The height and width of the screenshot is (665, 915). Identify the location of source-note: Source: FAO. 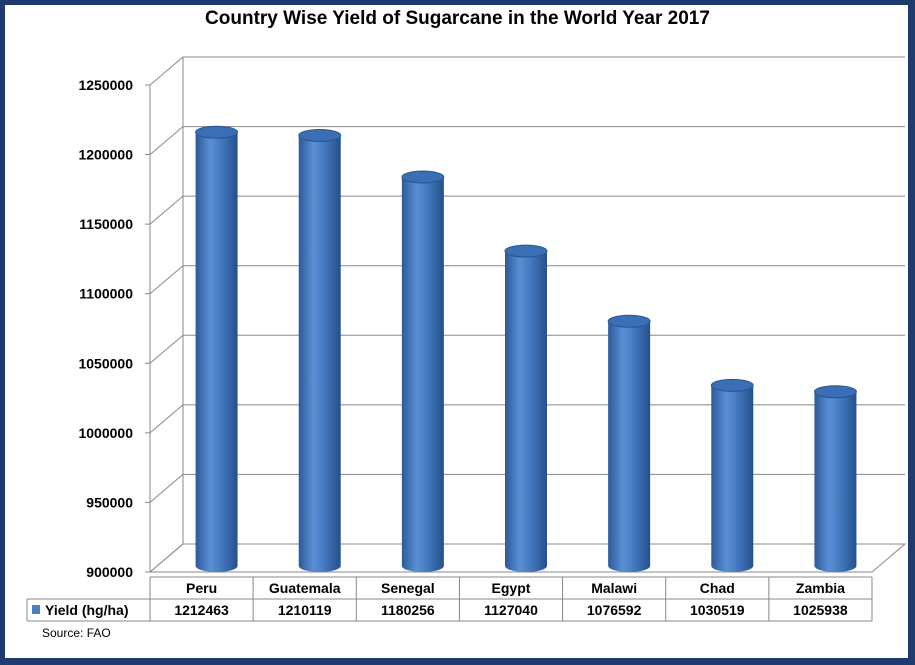
(76, 633).